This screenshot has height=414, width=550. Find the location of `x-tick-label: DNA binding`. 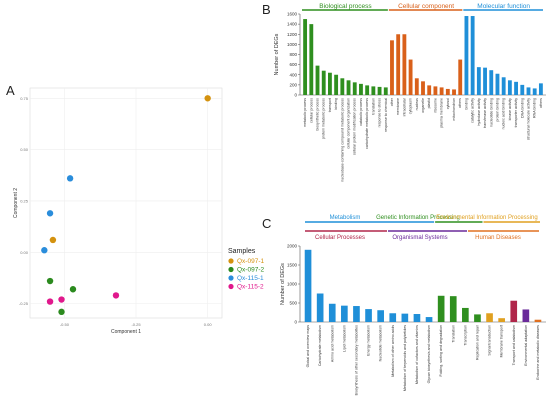

x-tick-label: DNA binding is located at coordinates (522, 108).